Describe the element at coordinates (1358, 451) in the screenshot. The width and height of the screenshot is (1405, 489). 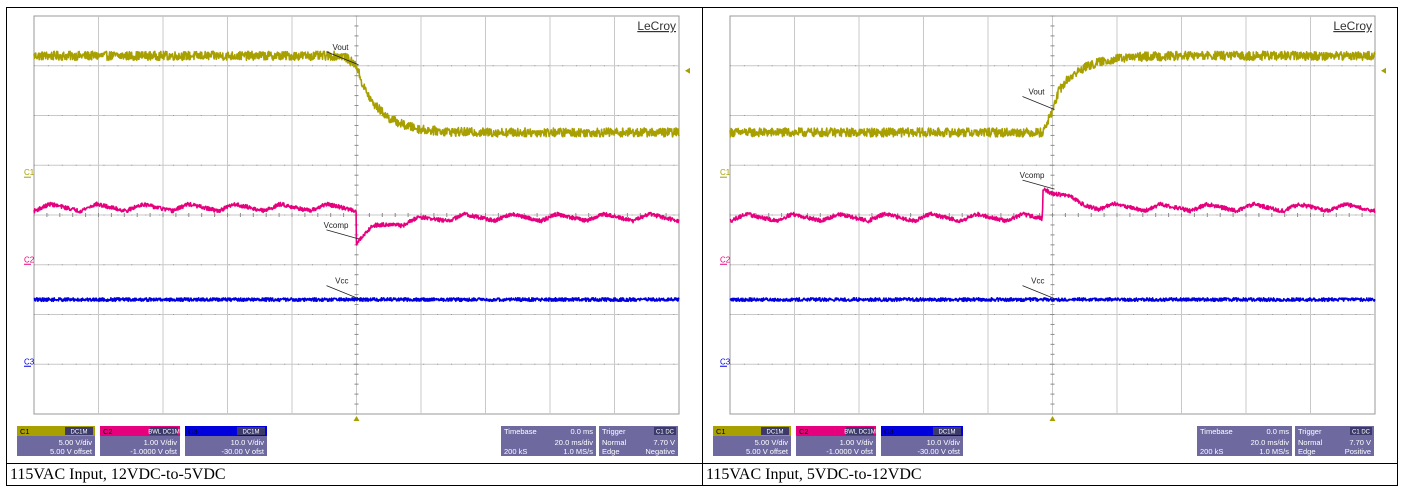
I see `trigger-slope: Positive` at that location.